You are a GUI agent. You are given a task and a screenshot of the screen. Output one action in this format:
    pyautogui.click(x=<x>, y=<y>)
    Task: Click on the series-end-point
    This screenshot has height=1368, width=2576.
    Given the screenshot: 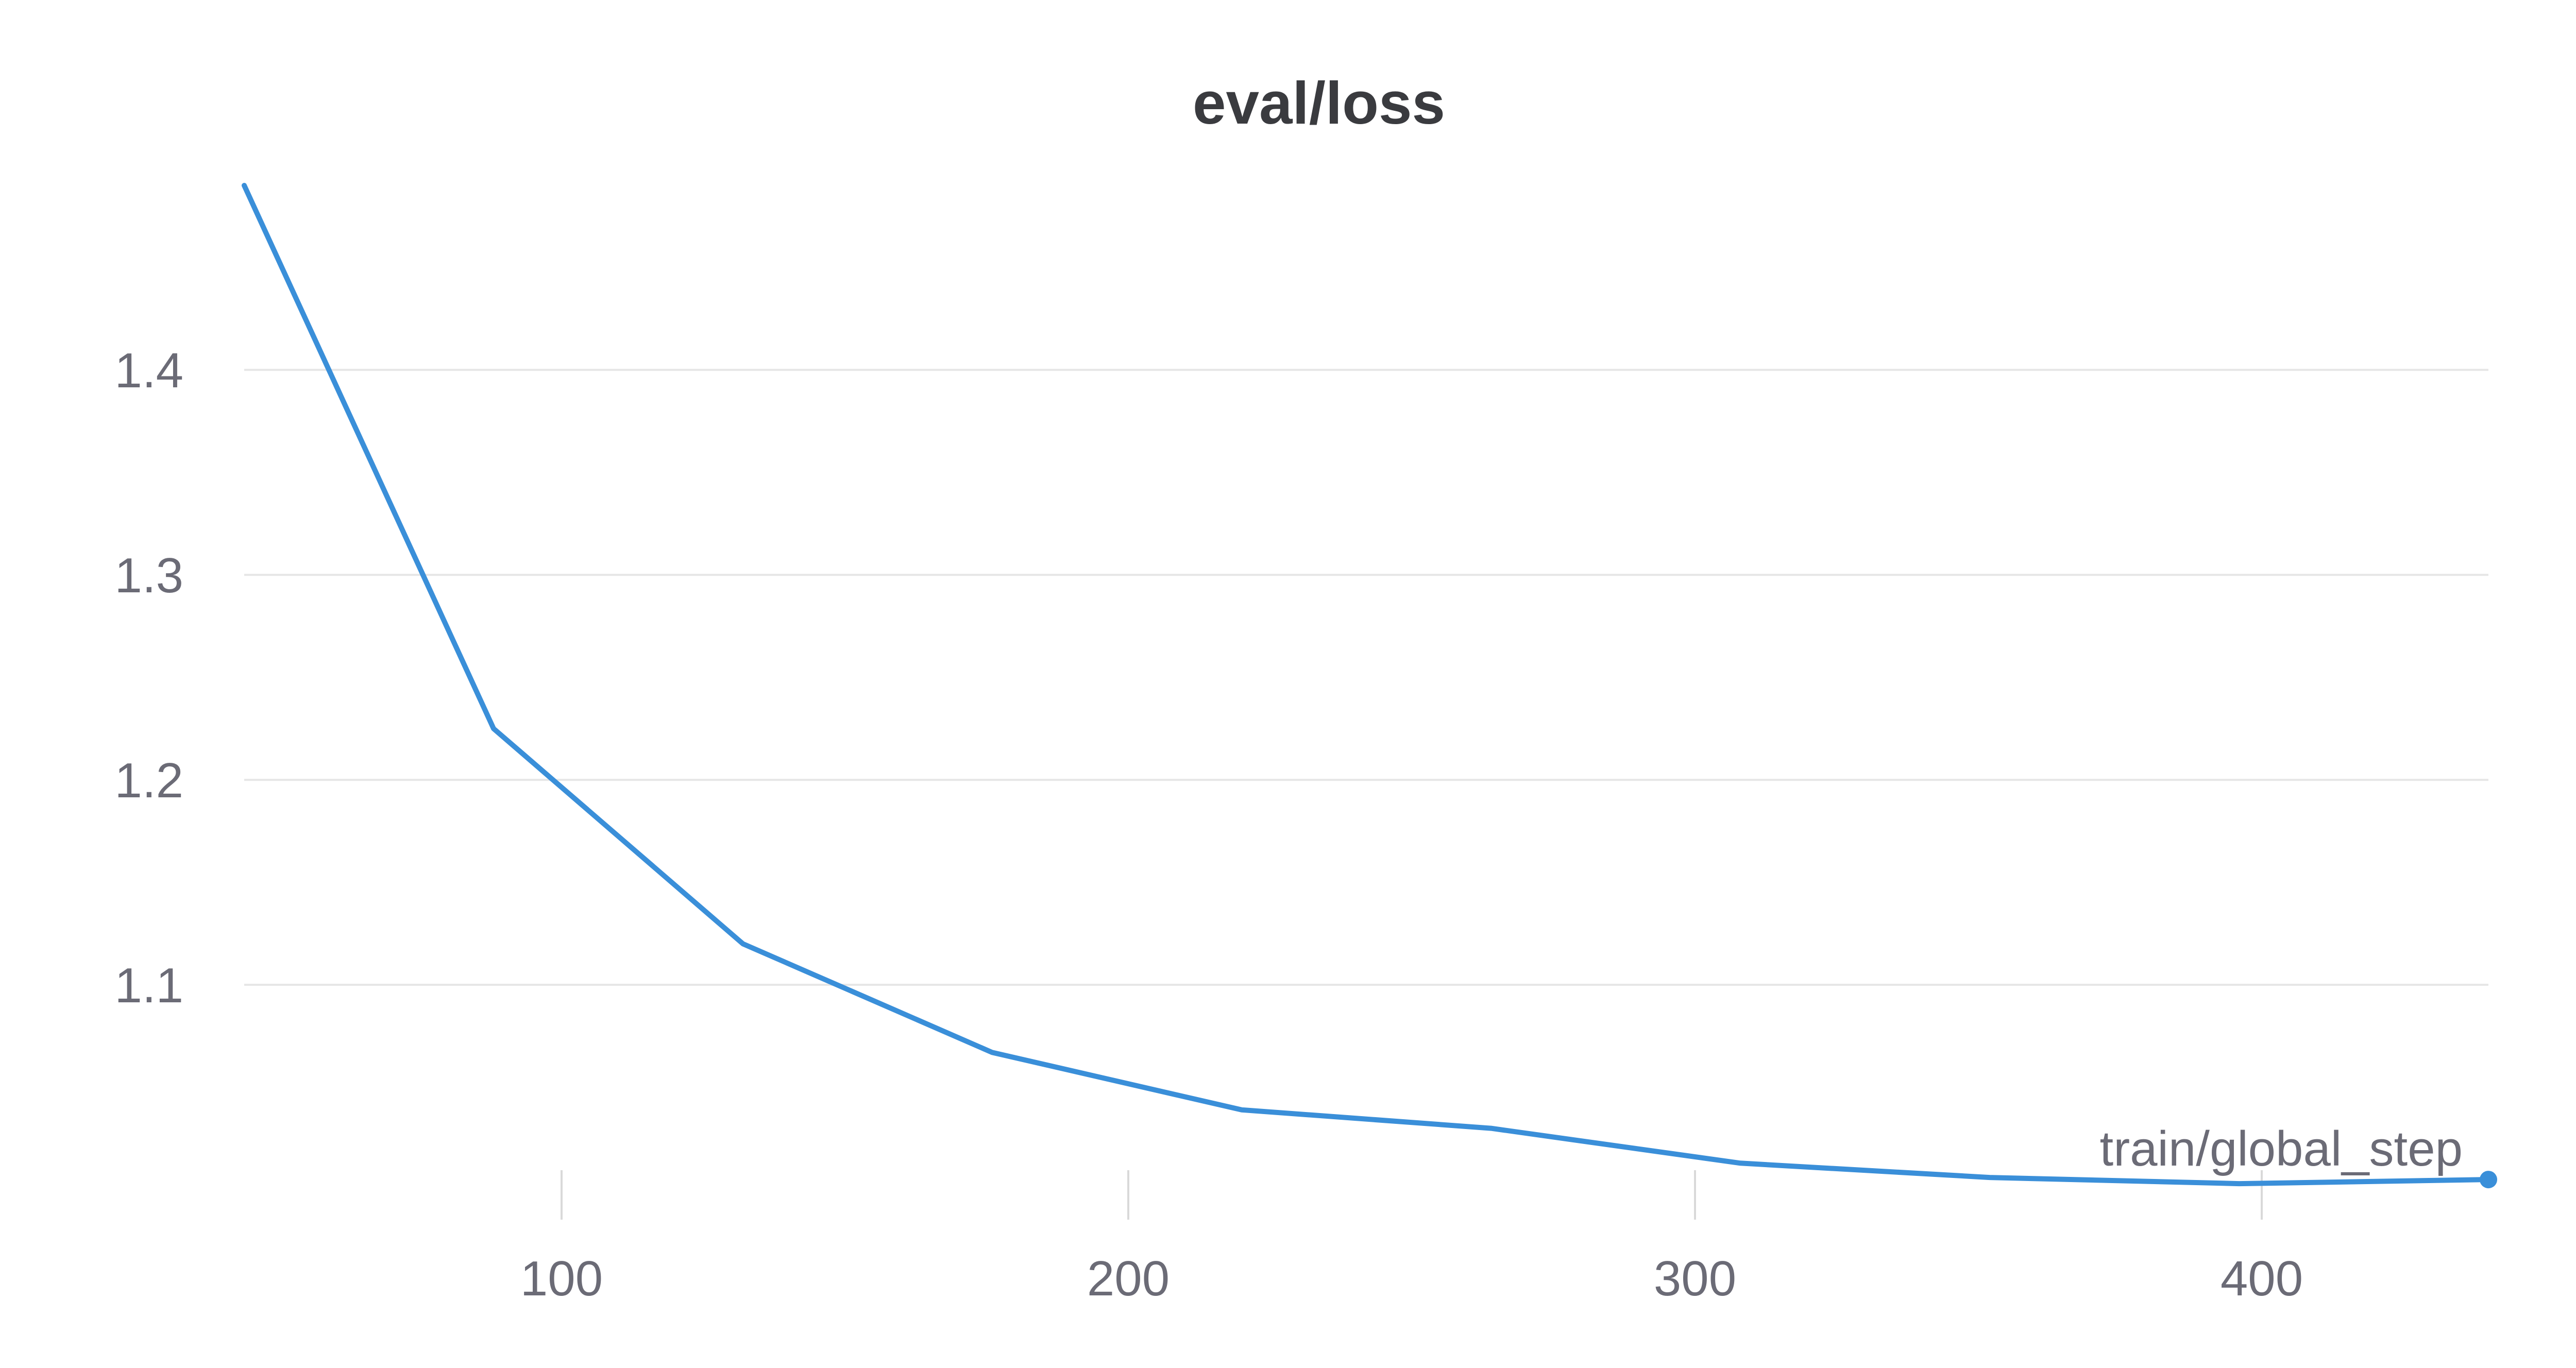 What is the action you would take?
    pyautogui.click(x=2488, y=1180)
    